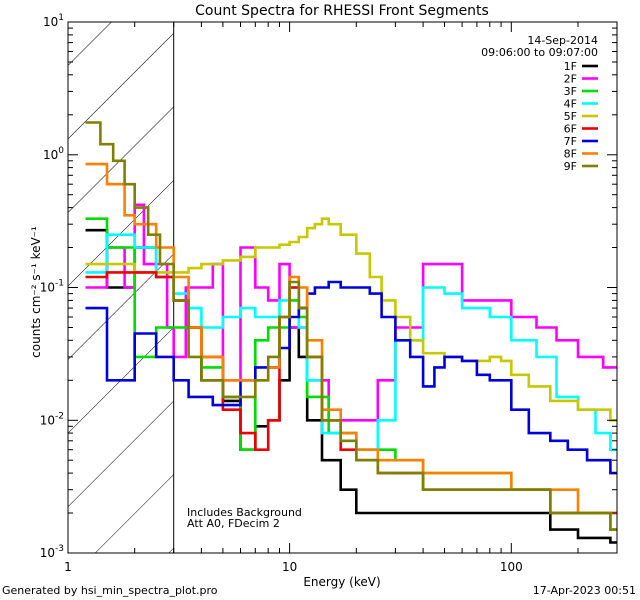 The width and height of the screenshot is (640, 600). Describe the element at coordinates (570, 116) in the screenshot. I see `legend-label-5F: 5F` at that location.